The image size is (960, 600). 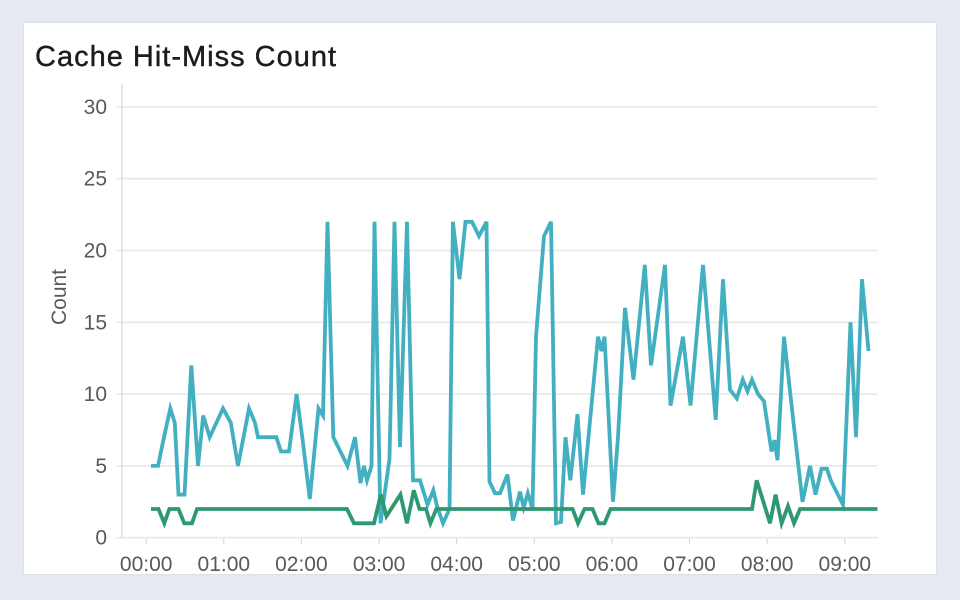 What do you see at coordinates (845, 564) in the screenshot?
I see `svg-text: 09:00` at bounding box center [845, 564].